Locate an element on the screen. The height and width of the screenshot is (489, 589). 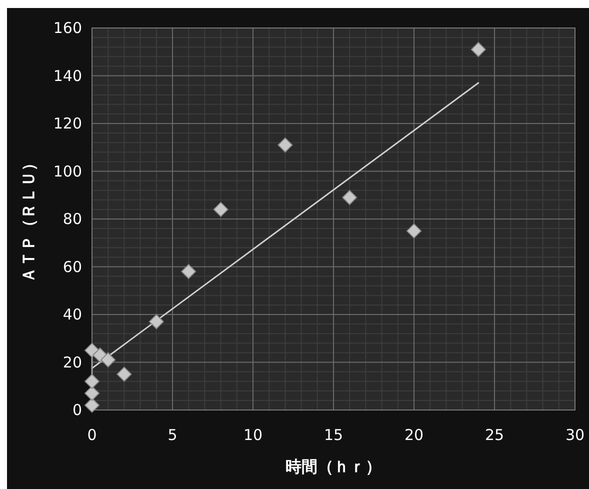
y-tick-label: 100 is located at coordinates (67, 171).